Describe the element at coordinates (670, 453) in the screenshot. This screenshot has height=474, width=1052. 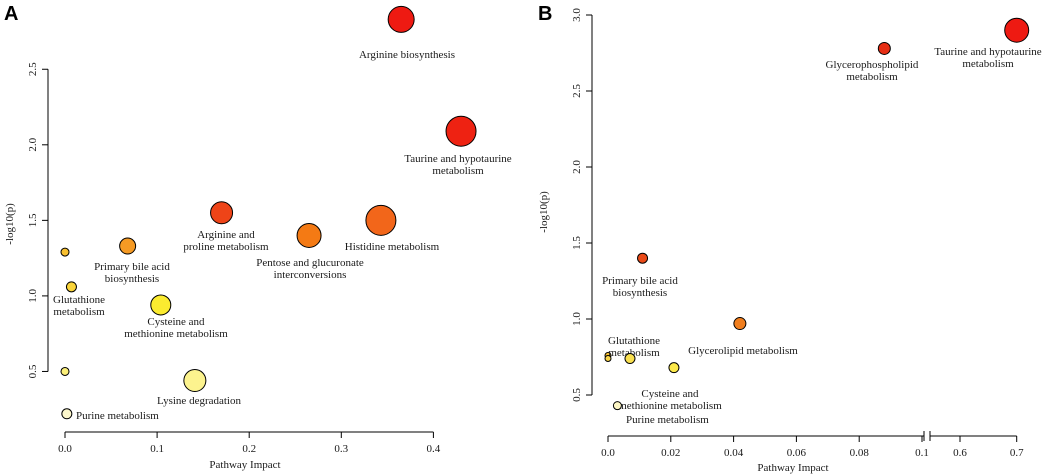
I see `x-tick-label: 0.02` at that location.